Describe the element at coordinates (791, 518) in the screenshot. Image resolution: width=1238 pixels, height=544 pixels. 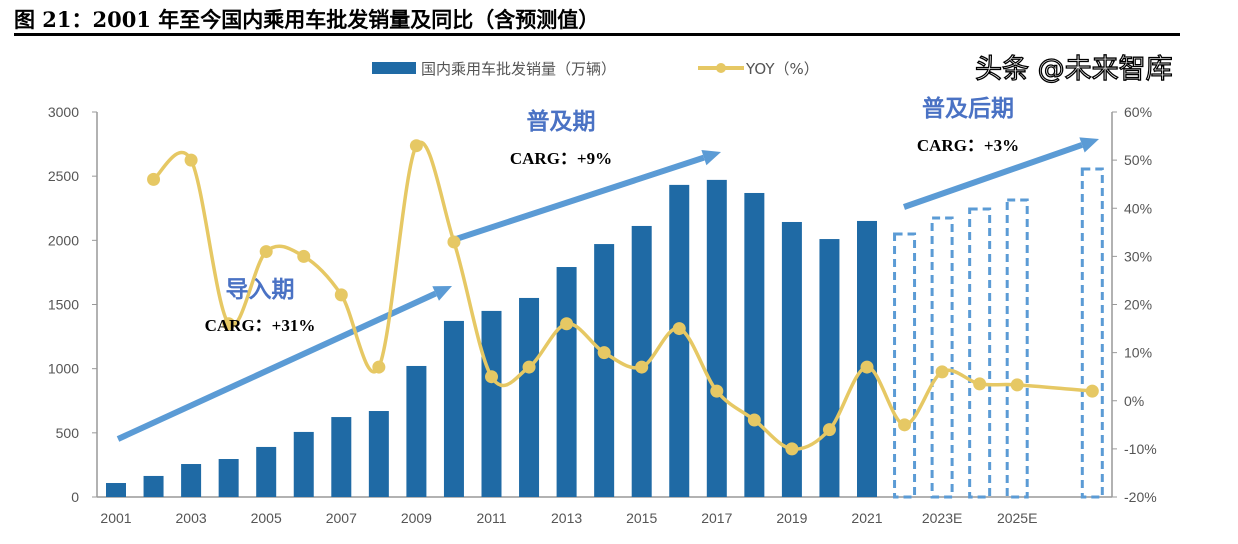
I see `x-tick-label: 2019` at that location.